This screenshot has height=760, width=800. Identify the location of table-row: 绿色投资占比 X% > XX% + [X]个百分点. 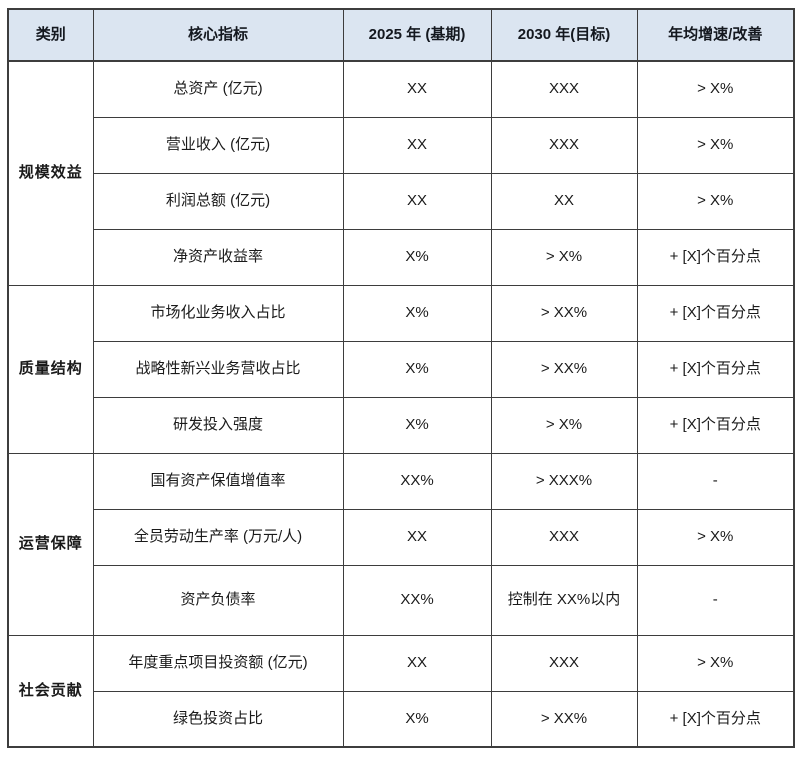
(401, 719).